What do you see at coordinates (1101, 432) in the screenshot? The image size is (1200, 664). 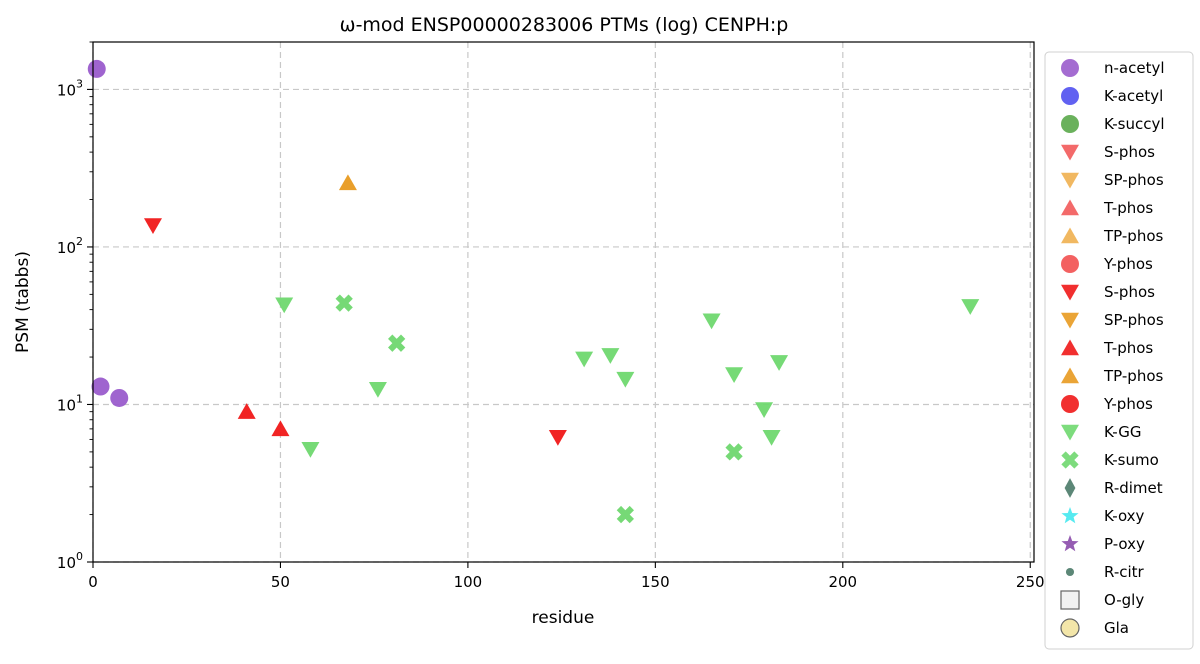 I see `legend-item-K-GG: K-GG` at bounding box center [1101, 432].